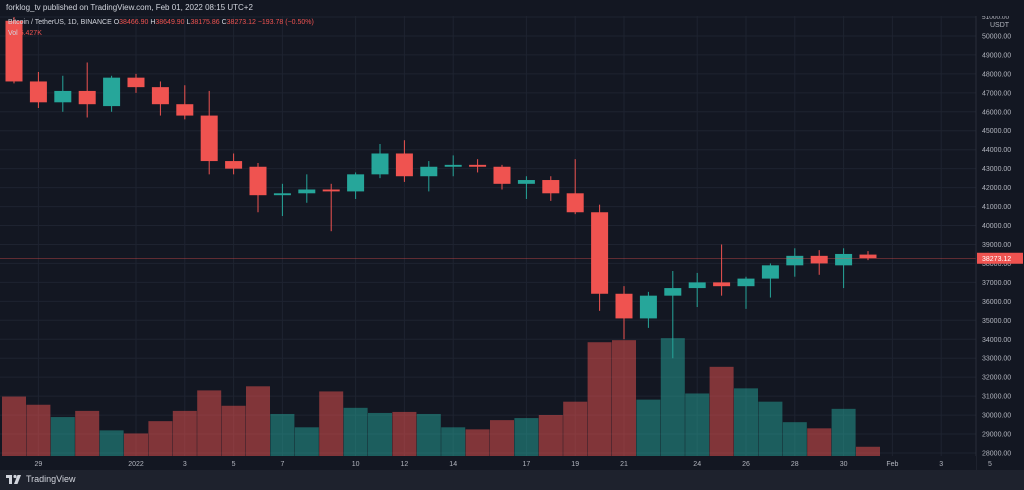 This screenshot has height=490, width=1024. What do you see at coordinates (153, 22) in the screenshot?
I see `high-label: H` at bounding box center [153, 22].